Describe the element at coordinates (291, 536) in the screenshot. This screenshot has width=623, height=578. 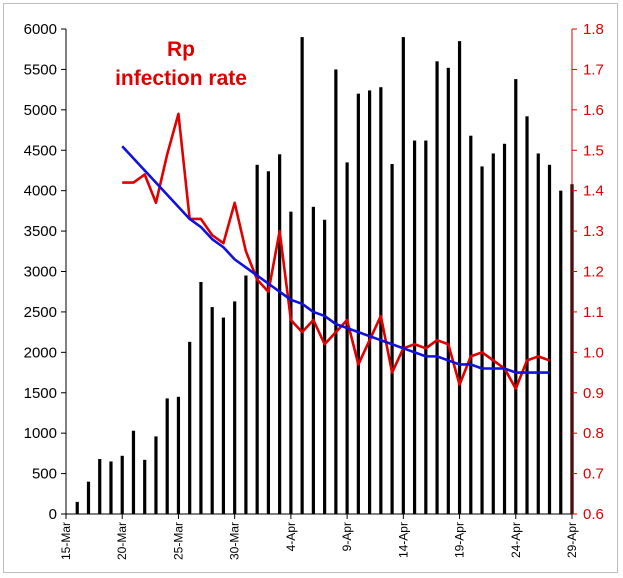
I see `x-tick-label: 4-Apr` at that location.